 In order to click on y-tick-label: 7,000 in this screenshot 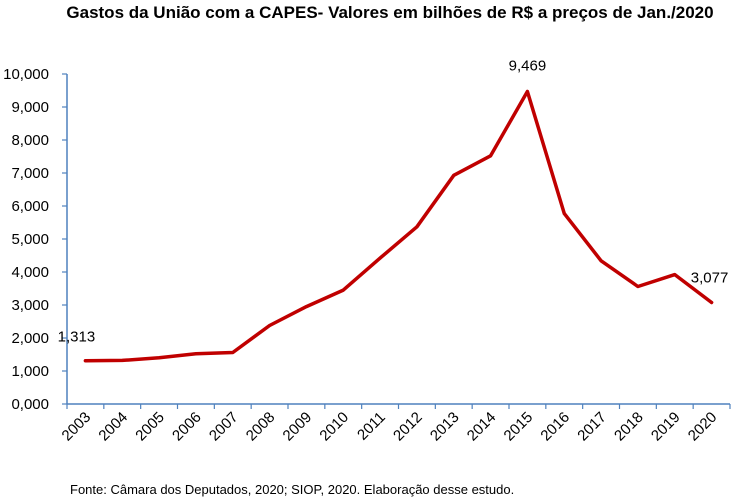, I will do `click(30, 173)`.